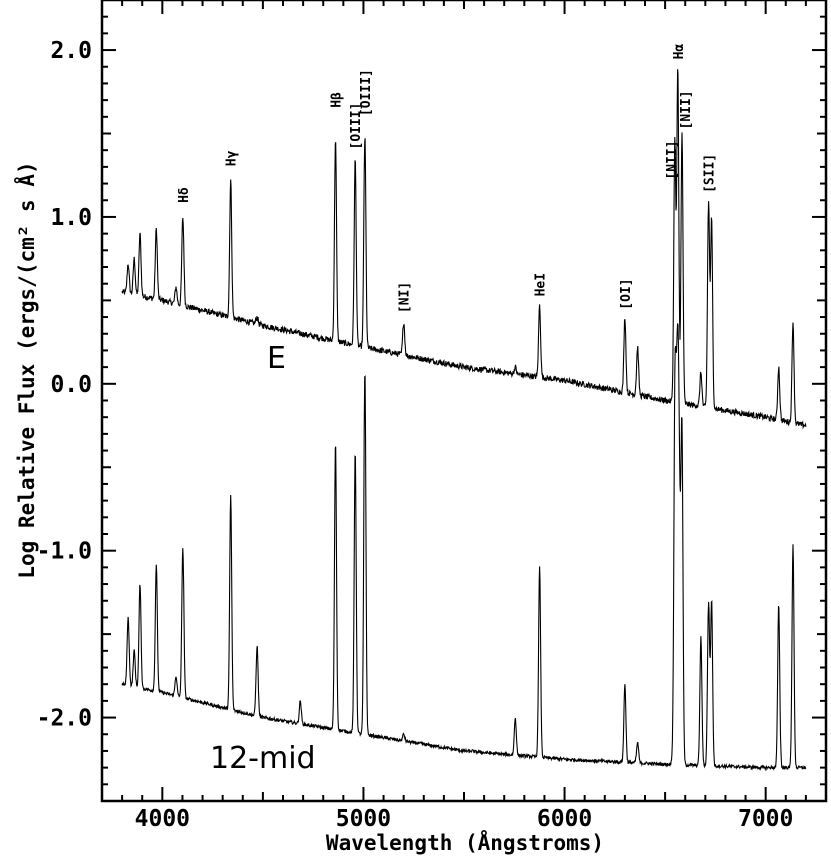  I want to click on line-label: Hα, so click(679, 52).